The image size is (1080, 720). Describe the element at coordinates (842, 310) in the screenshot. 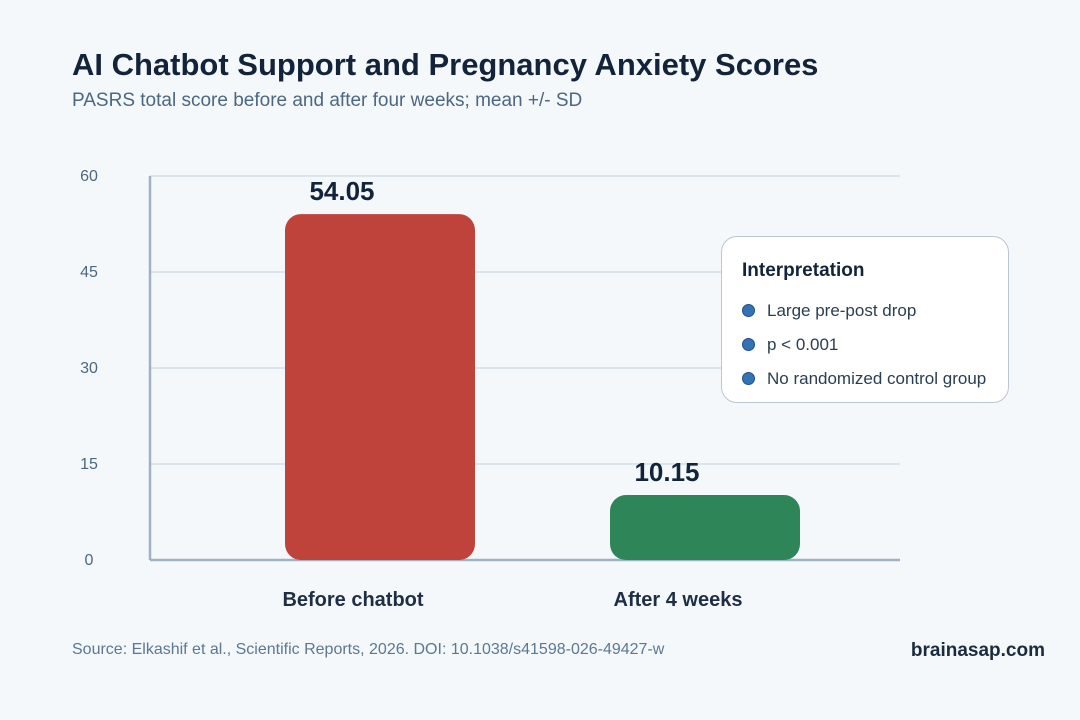

I see `interpretation-item-label: Large pre-post drop` at that location.